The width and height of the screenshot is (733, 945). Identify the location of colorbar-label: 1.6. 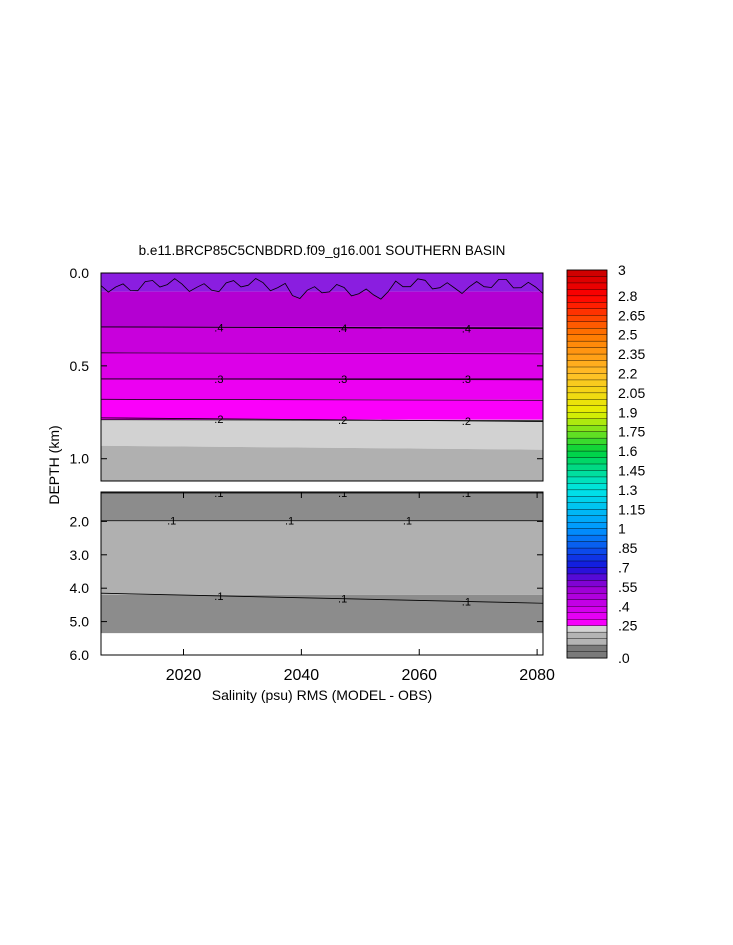
(628, 451).